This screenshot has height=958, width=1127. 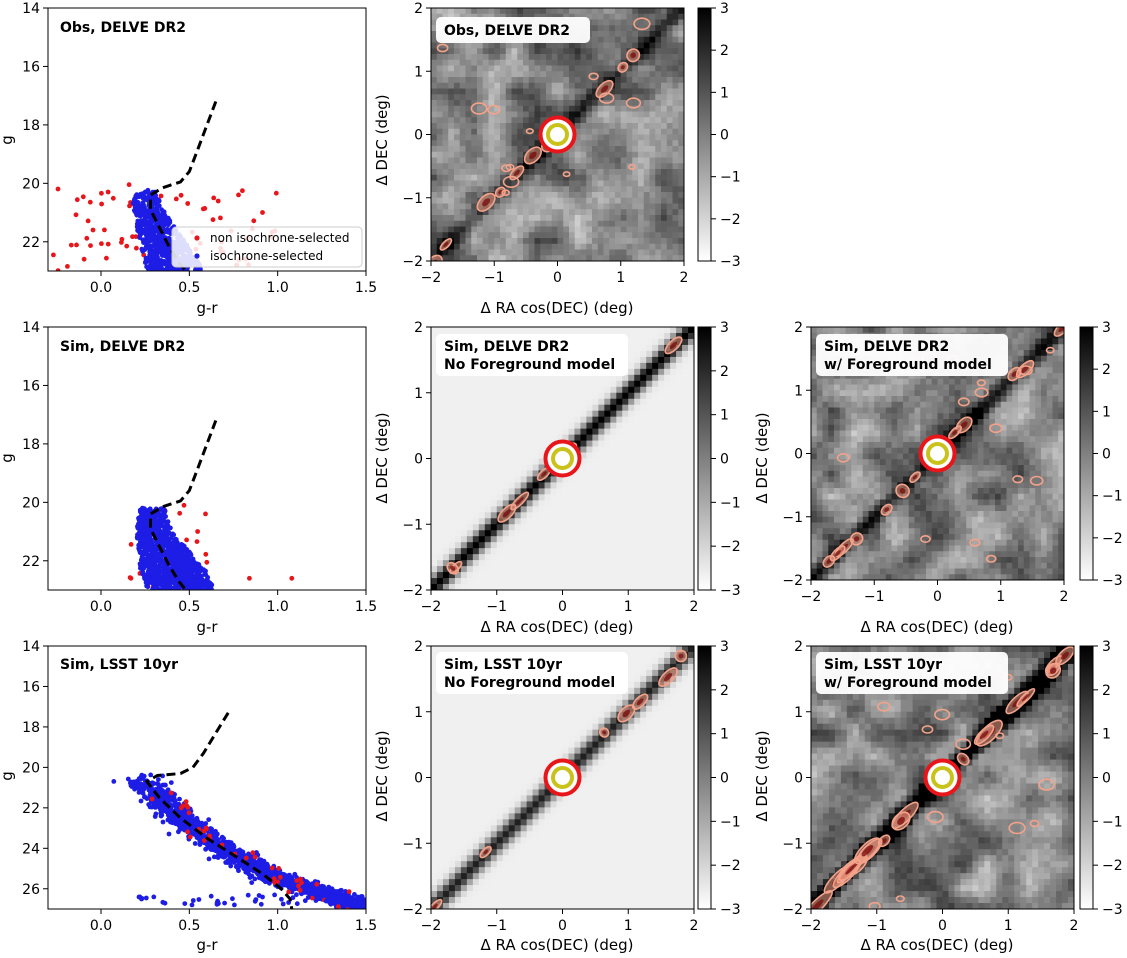 What do you see at coordinates (366, 926) in the screenshot?
I see `x-tick-label: 1.5` at bounding box center [366, 926].